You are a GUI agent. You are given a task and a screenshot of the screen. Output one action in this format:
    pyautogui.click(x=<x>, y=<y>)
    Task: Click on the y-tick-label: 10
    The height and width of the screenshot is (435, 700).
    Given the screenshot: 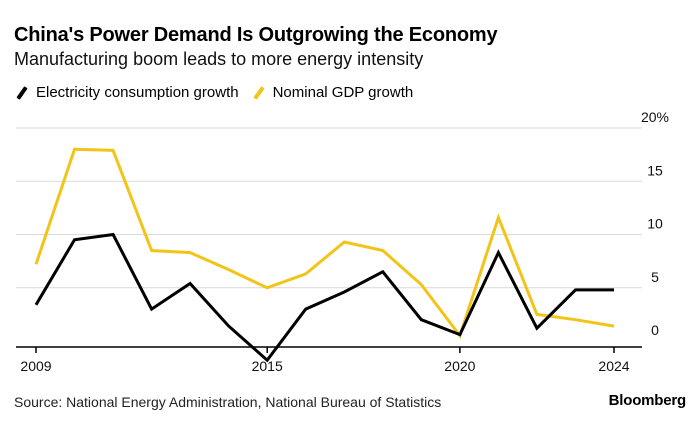 What is the action you would take?
    pyautogui.click(x=655, y=224)
    